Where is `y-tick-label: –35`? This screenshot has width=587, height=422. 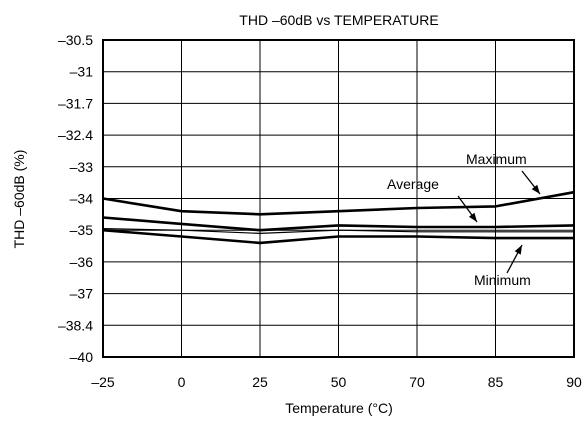
y-tick-label: –35 is located at coordinates (82, 230).